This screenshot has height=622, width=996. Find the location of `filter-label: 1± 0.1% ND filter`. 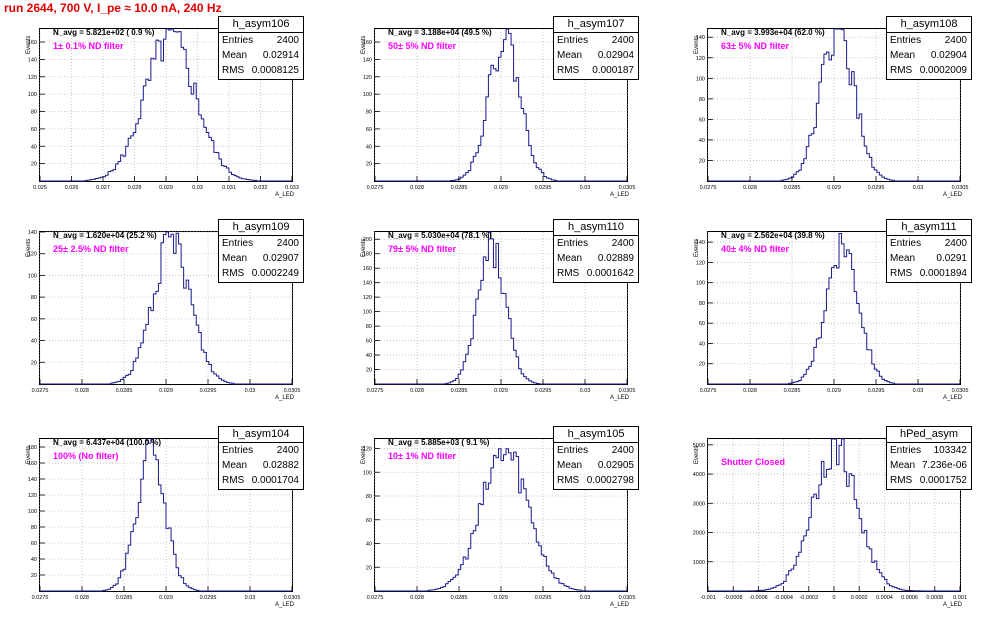

filter-label: 1± 0.1% ND filter is located at coordinates (88, 46).